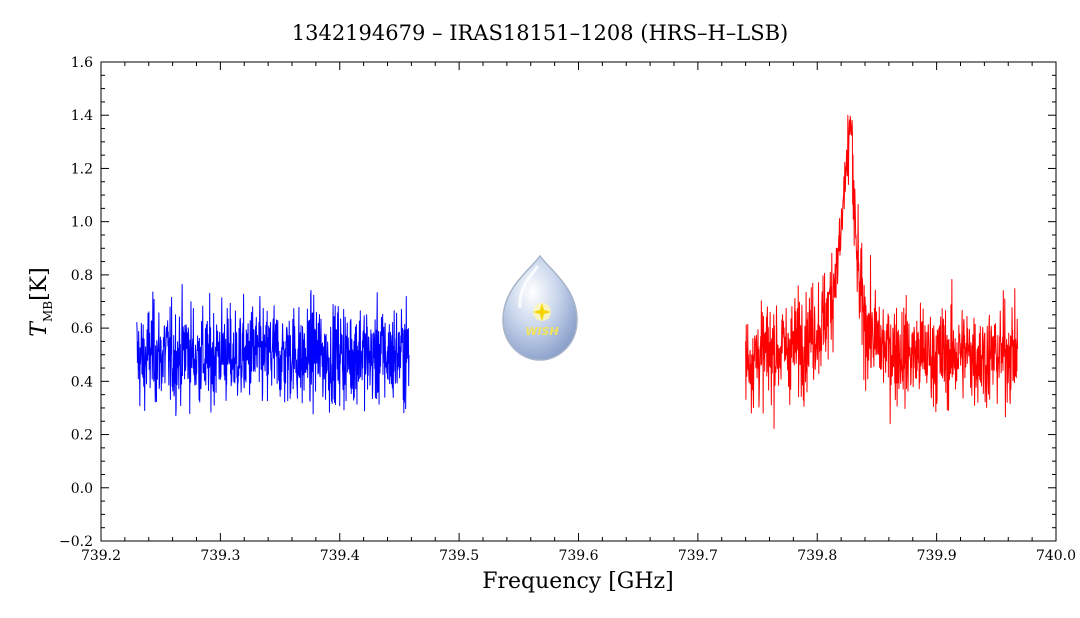  Describe the element at coordinates (76, 302) in the screenshot. I see `y-tick-labels: −0.2 0.0 0.2 0.4 0.6 0.8 1.0 1.2 1.4 1.6` at that location.